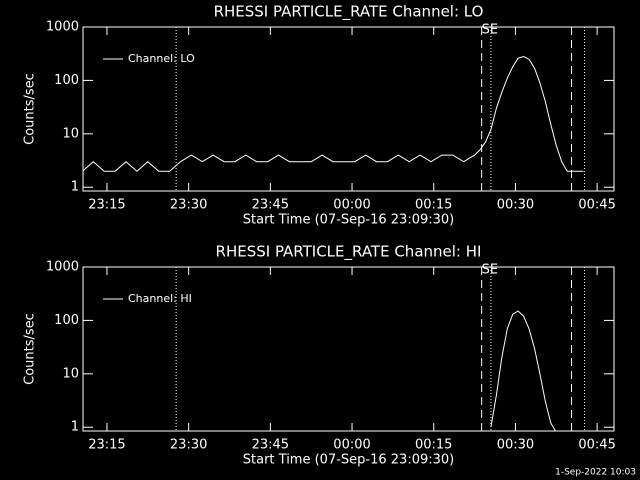  I want to click on data-line, so click(523, 370).